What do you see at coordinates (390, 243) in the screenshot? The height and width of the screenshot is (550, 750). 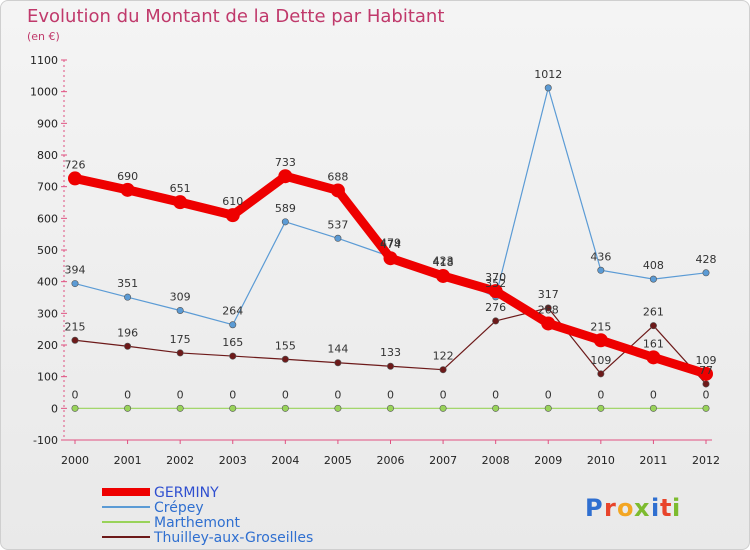 I see `data-label: 479` at bounding box center [390, 243].